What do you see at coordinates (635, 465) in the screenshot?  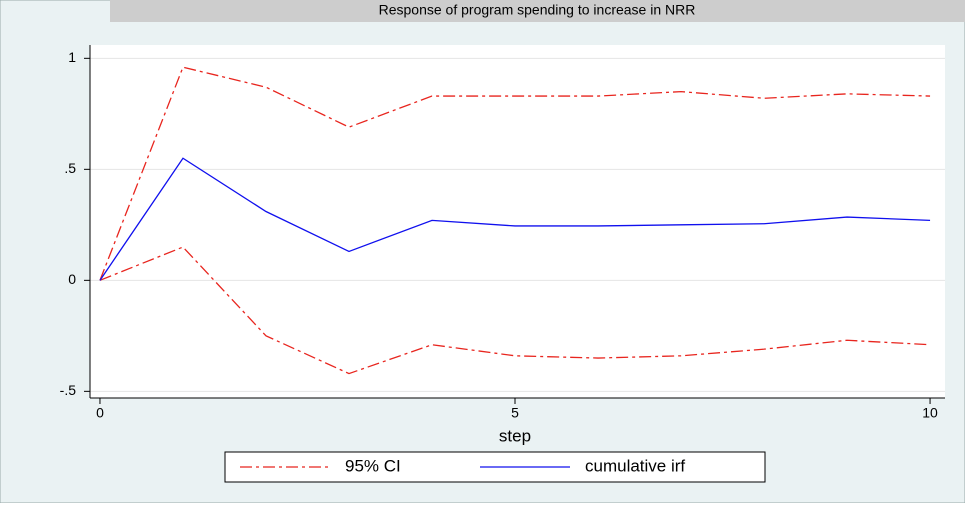 I see `legend-label: cumulative irf` at bounding box center [635, 465].